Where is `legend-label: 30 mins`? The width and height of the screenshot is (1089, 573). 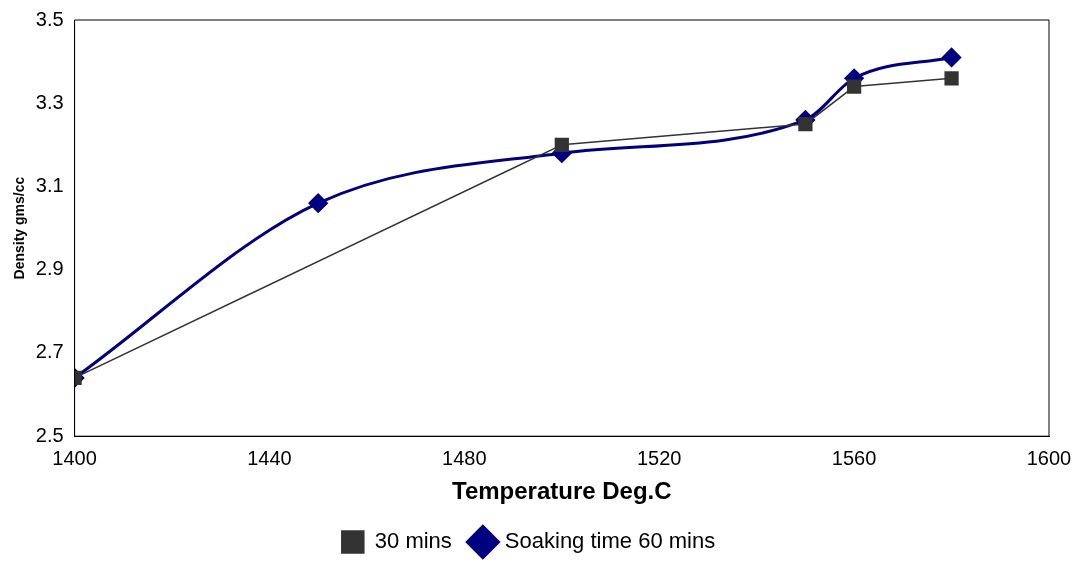
legend-label: 30 mins is located at coordinates (413, 541).